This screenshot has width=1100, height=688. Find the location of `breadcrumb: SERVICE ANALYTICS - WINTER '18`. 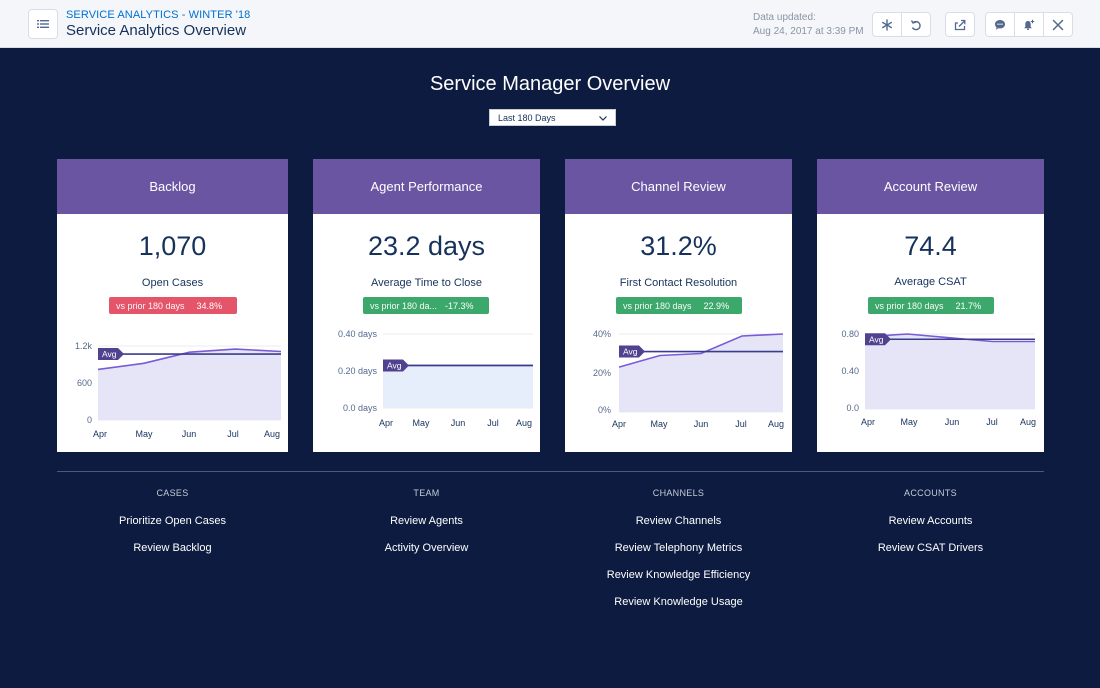

breadcrumb: SERVICE ANALYTICS - WINTER '18 is located at coordinates (158, 15).